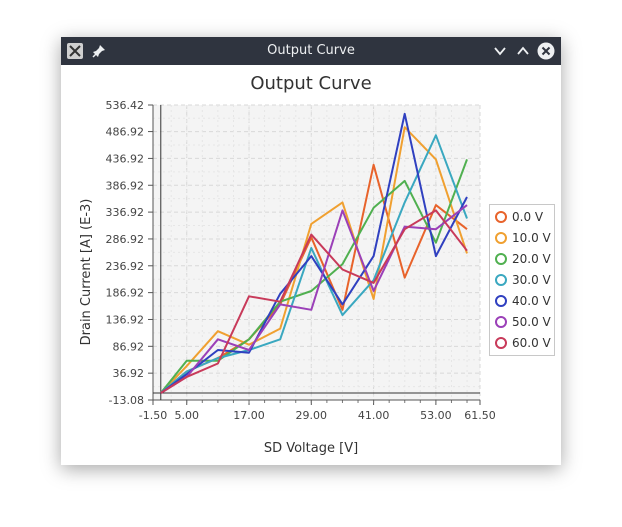 The height and width of the screenshot is (527, 622). Describe the element at coordinates (125, 158) in the screenshot. I see `y-tick-label: 436.92` at that location.